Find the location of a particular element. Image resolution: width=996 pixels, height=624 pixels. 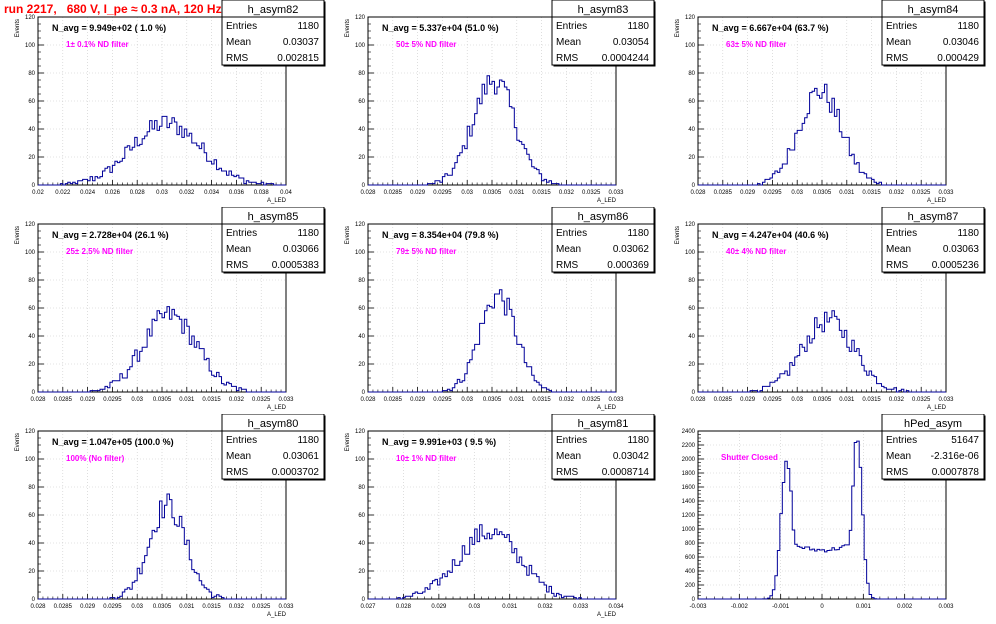

page-title: run 2217, 680 V, I_pe ≈ 0.3 nA, 120 Hz is located at coordinates (113, 9).